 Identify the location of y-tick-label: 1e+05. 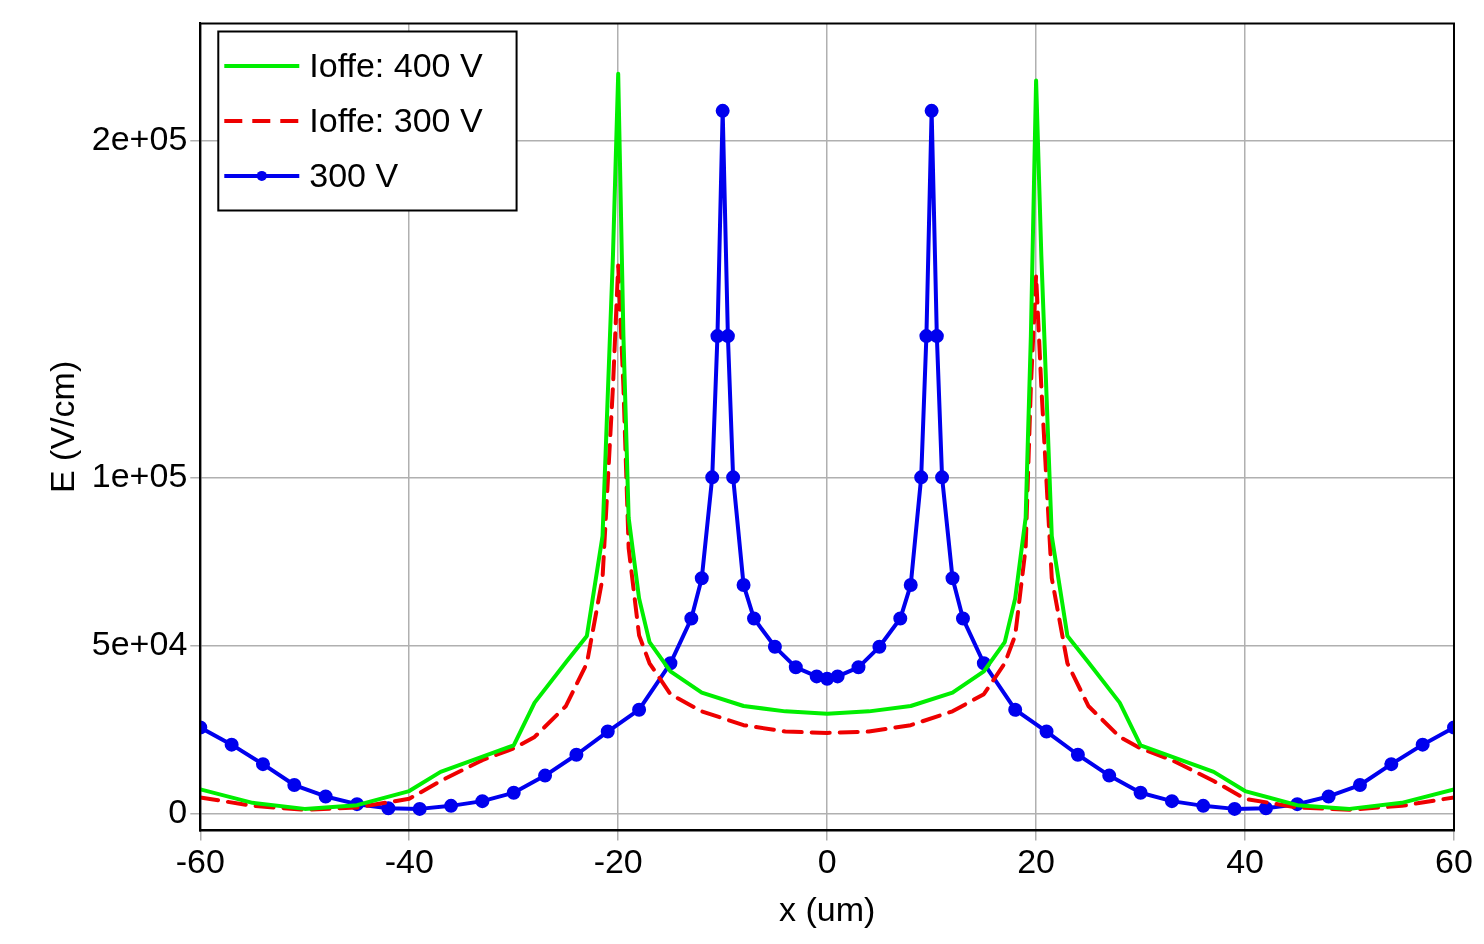
(139, 474).